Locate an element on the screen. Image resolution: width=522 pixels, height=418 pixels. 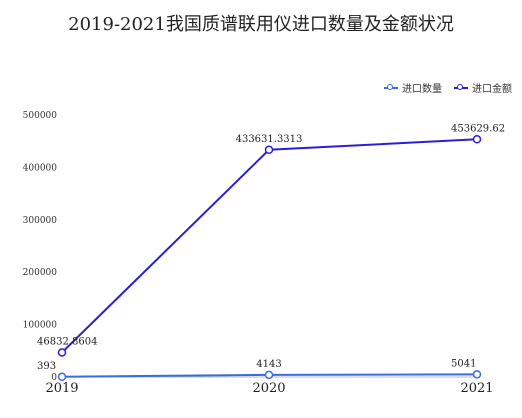
y-tick-label: 300000 is located at coordinates (40, 221).